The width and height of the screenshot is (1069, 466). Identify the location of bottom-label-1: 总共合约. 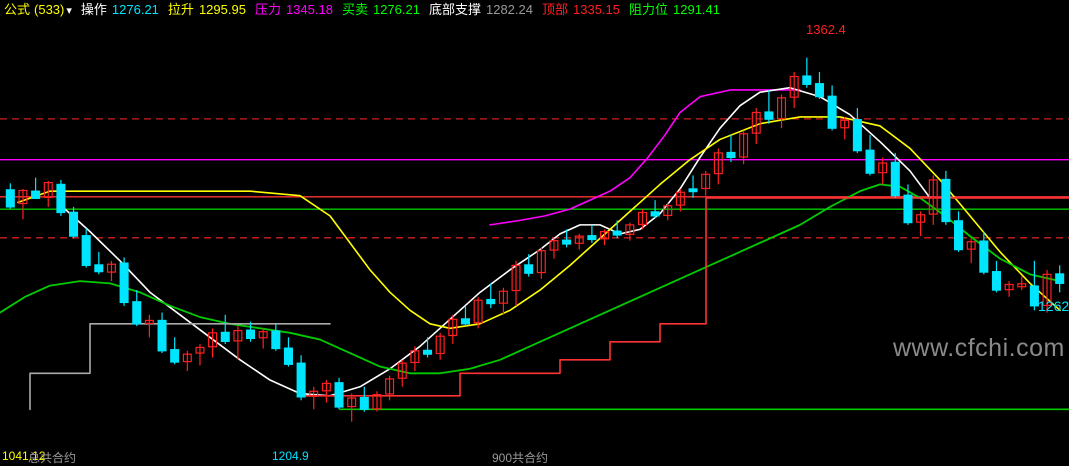
(52, 458).